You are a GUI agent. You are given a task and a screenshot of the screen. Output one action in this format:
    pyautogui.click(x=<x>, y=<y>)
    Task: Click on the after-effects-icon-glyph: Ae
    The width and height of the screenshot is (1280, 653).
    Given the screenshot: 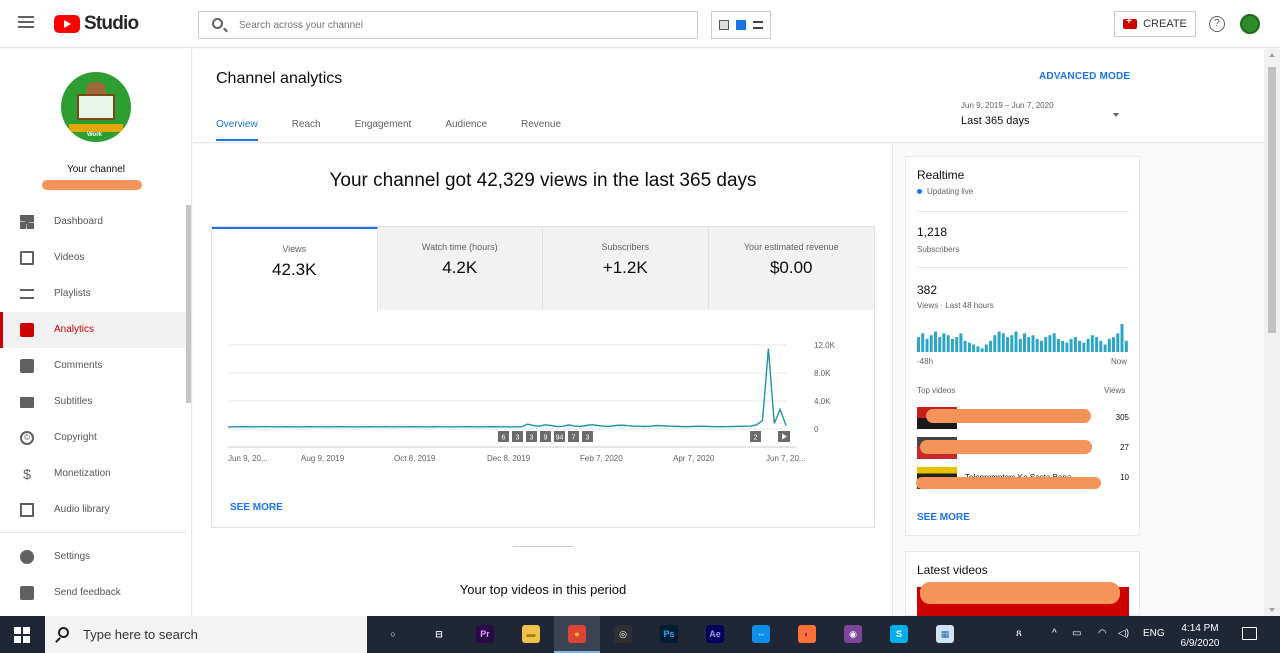 What is the action you would take?
    pyautogui.click(x=715, y=634)
    